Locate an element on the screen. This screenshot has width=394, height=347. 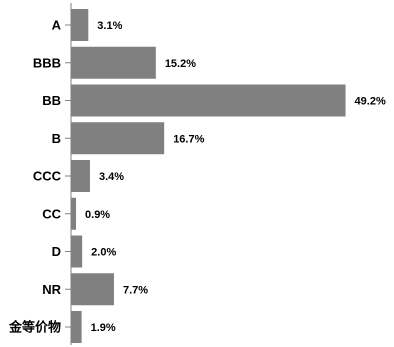
category-label-0: A is located at coordinates (57, 25).